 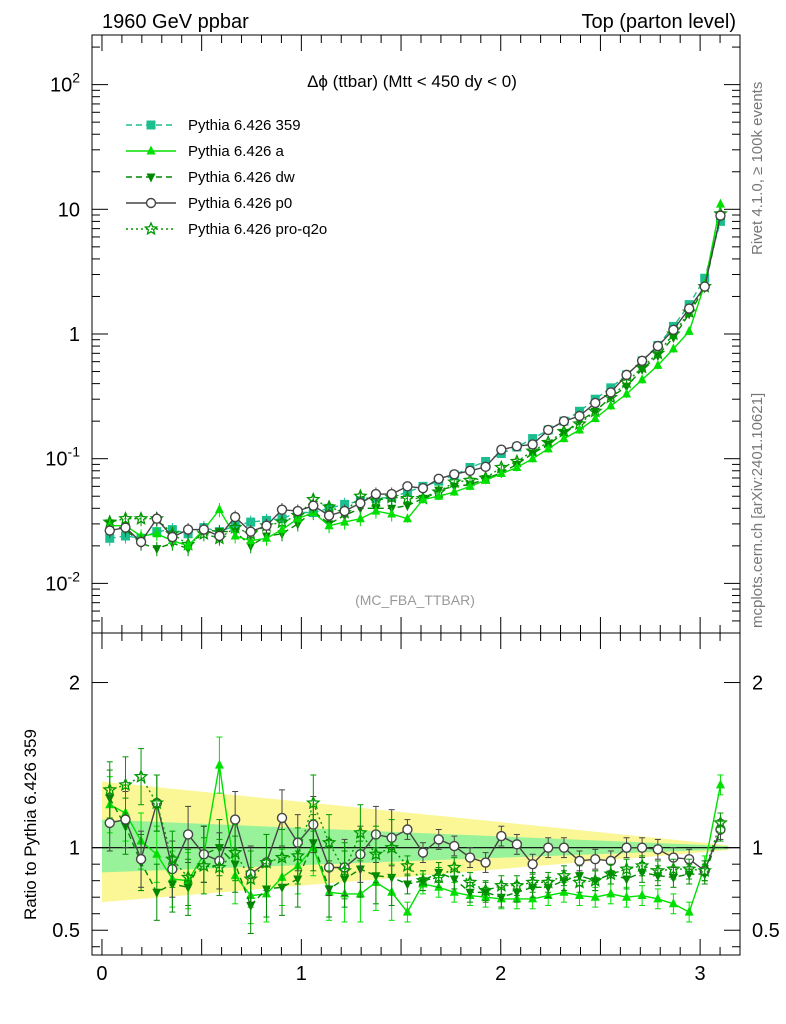 I want to click on header-left-title: 1960 GeV ppbar, so click(x=175, y=22).